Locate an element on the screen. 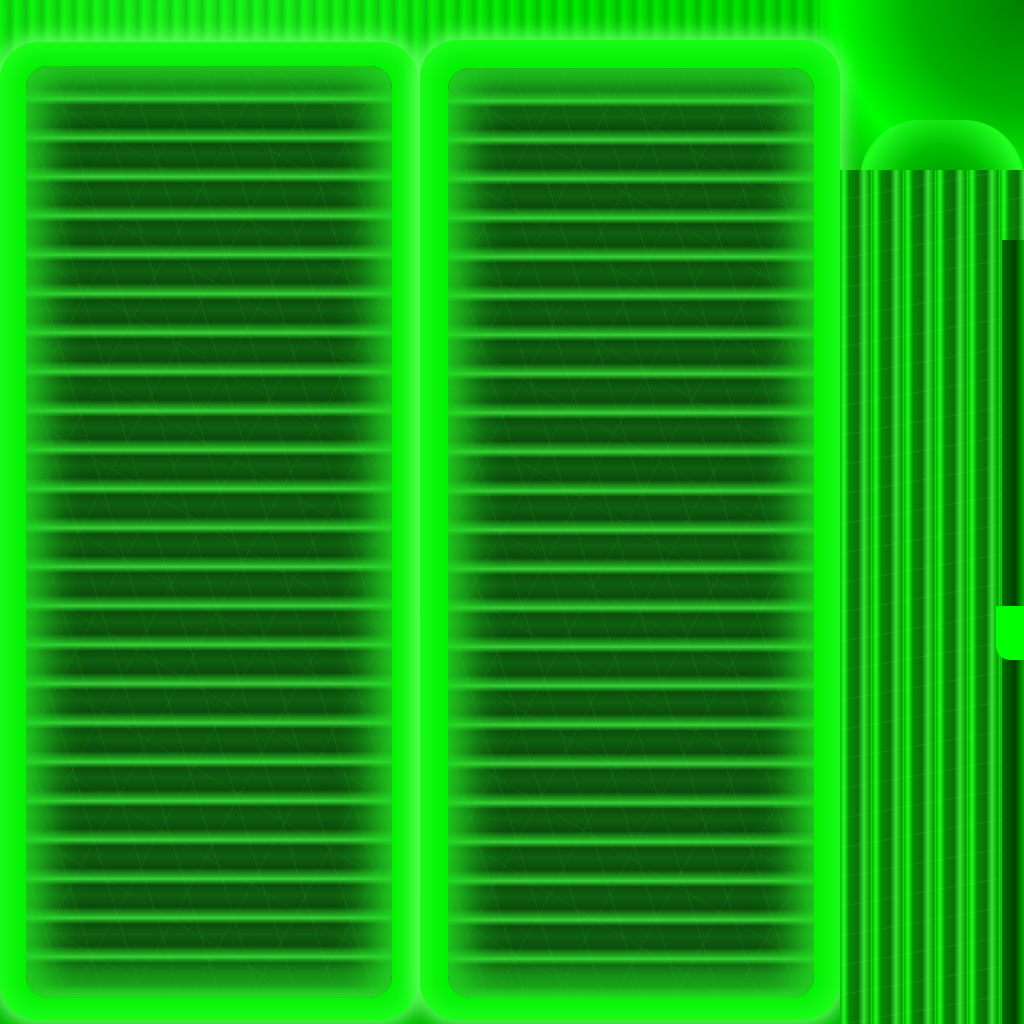  ribbed-strip is located at coordinates (932, 597).